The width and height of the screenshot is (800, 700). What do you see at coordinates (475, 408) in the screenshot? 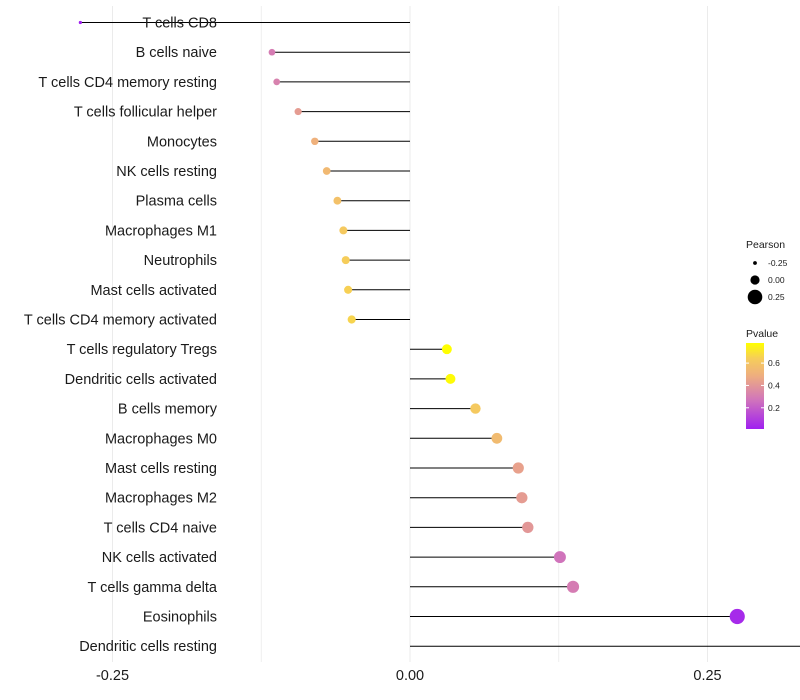
I see `point-b-cells-memory` at bounding box center [475, 408].